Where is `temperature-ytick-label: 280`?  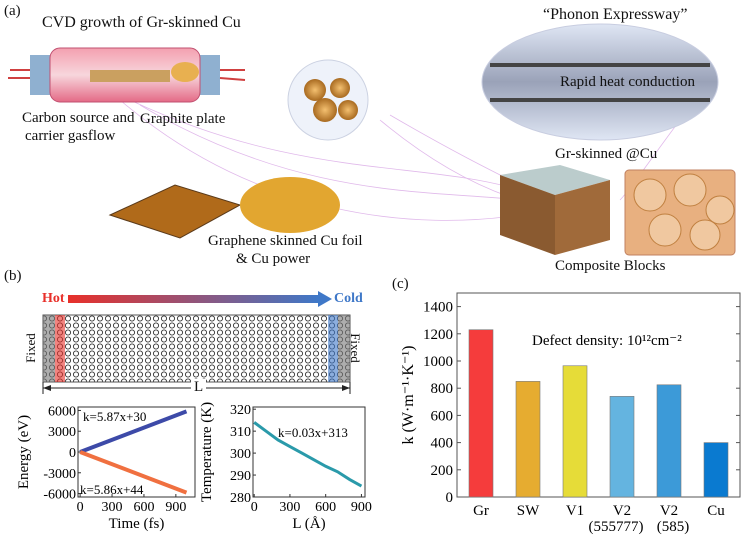
temperature-ytick-label: 280 is located at coordinates (240, 498).